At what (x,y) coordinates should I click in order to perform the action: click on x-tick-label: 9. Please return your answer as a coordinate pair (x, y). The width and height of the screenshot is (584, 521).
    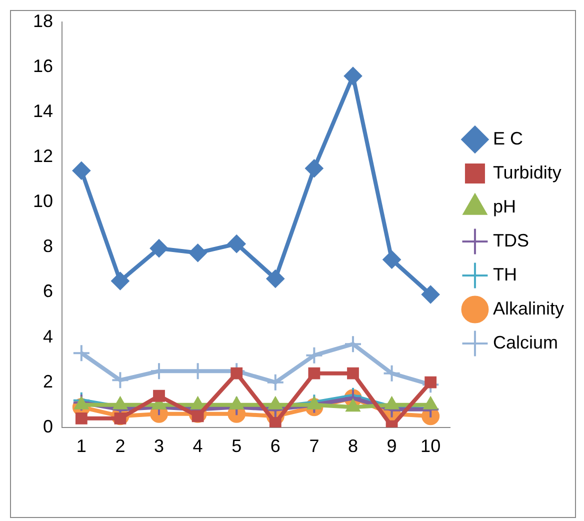
    Looking at the image, I should click on (391, 446).